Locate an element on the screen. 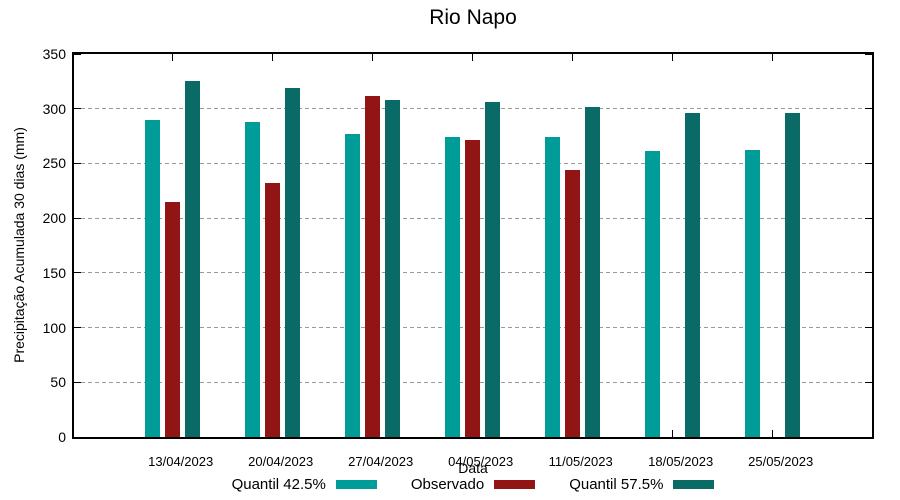  y-tick-label: 100 is located at coordinates (54, 327).